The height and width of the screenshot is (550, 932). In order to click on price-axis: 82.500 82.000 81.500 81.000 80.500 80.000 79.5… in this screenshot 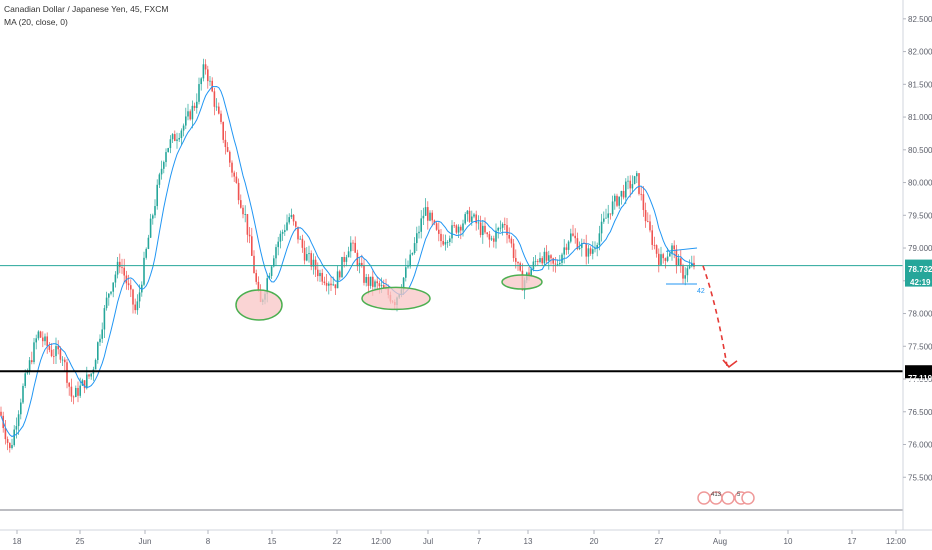, I will do `click(917, 248)`.